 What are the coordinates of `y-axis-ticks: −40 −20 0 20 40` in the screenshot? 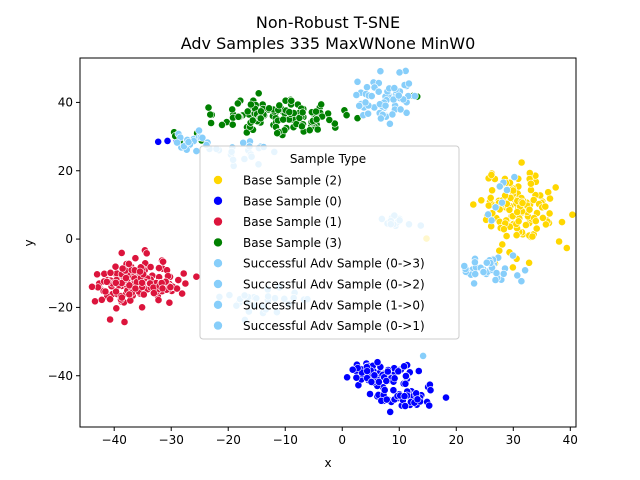 It's located at (64, 239).